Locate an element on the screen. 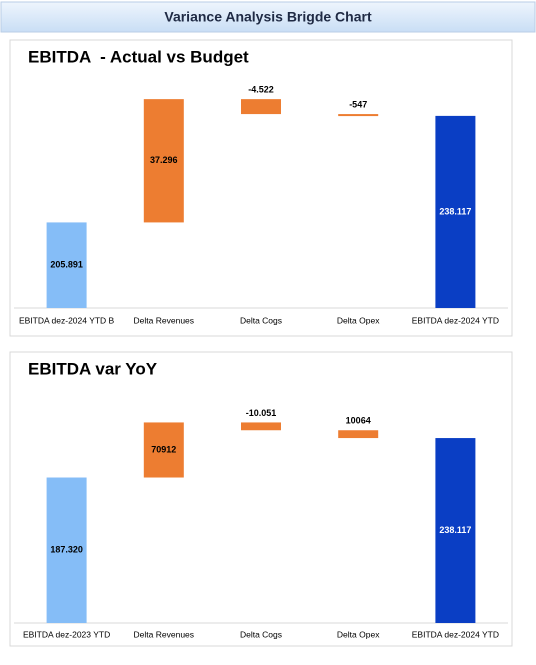 This screenshot has width=536, height=665. header-title: Variance Analysis Brigde Chart is located at coordinates (268, 17).